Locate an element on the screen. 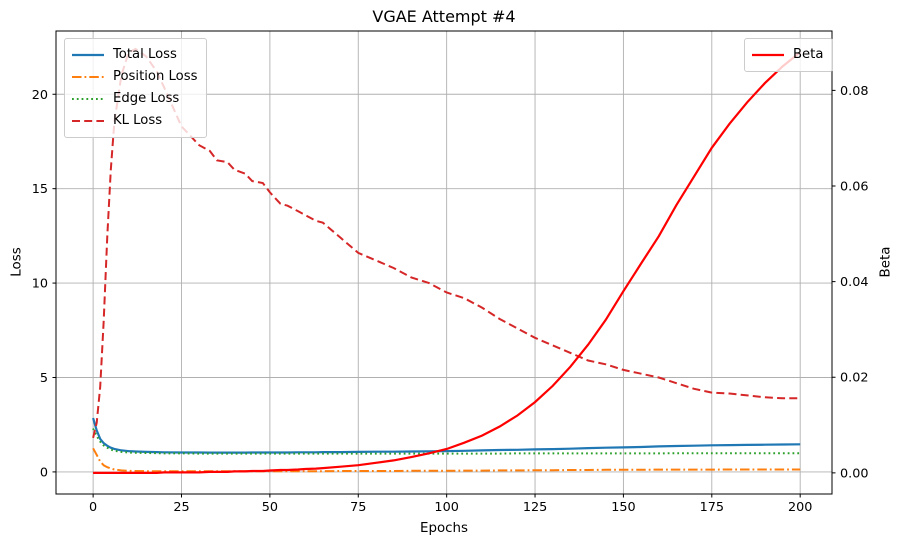 This screenshot has height=547, width=901. y-right-tick-label: 0.04 is located at coordinates (854, 282).